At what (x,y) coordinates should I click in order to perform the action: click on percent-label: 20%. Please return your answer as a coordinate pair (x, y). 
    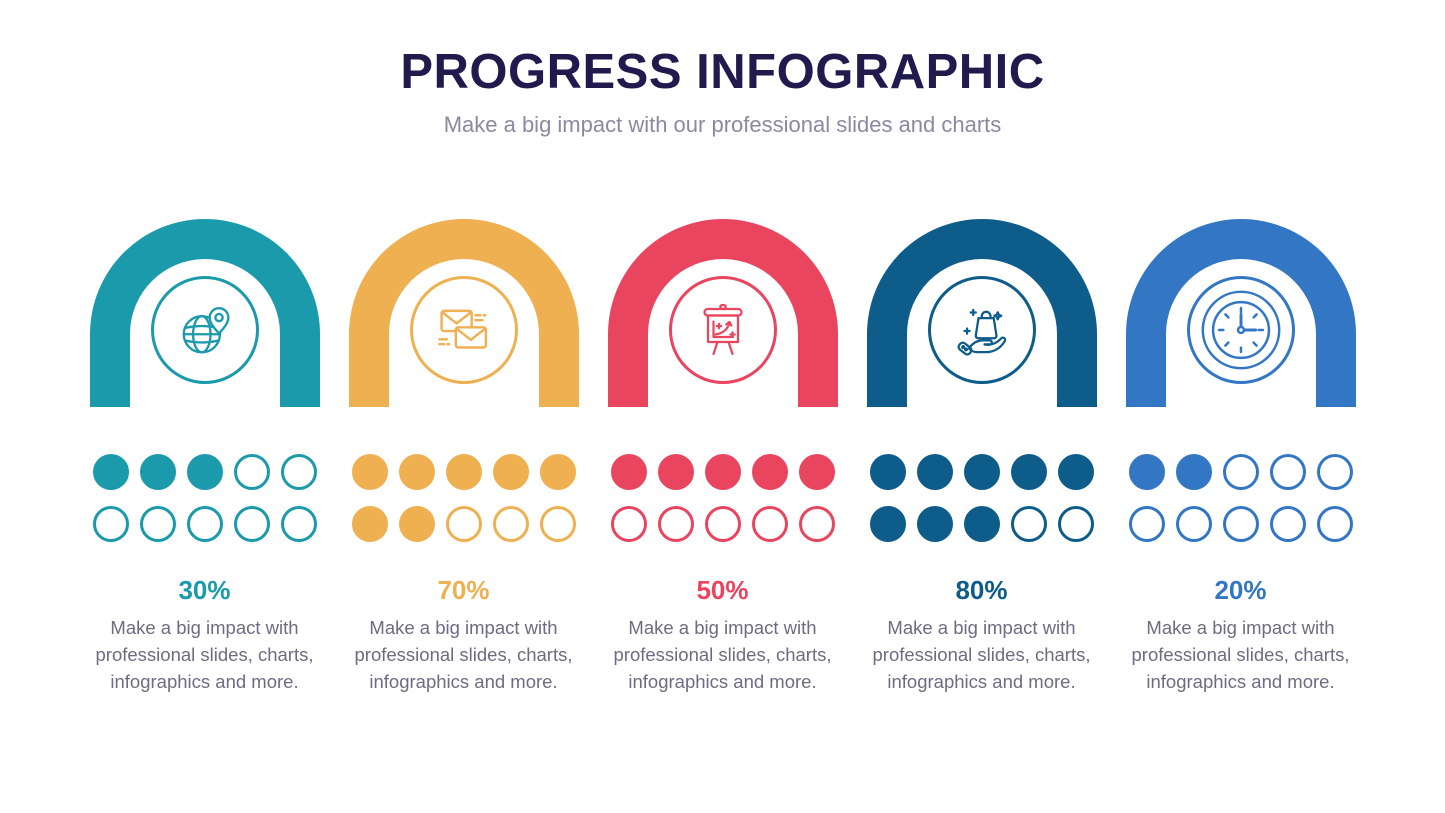
    Looking at the image, I should click on (1240, 590).